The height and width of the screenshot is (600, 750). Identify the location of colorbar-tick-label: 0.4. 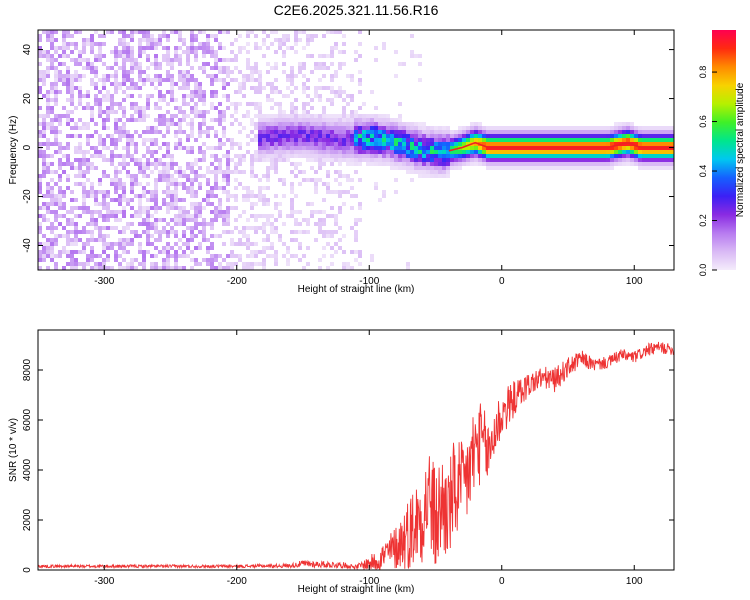
(703, 171).